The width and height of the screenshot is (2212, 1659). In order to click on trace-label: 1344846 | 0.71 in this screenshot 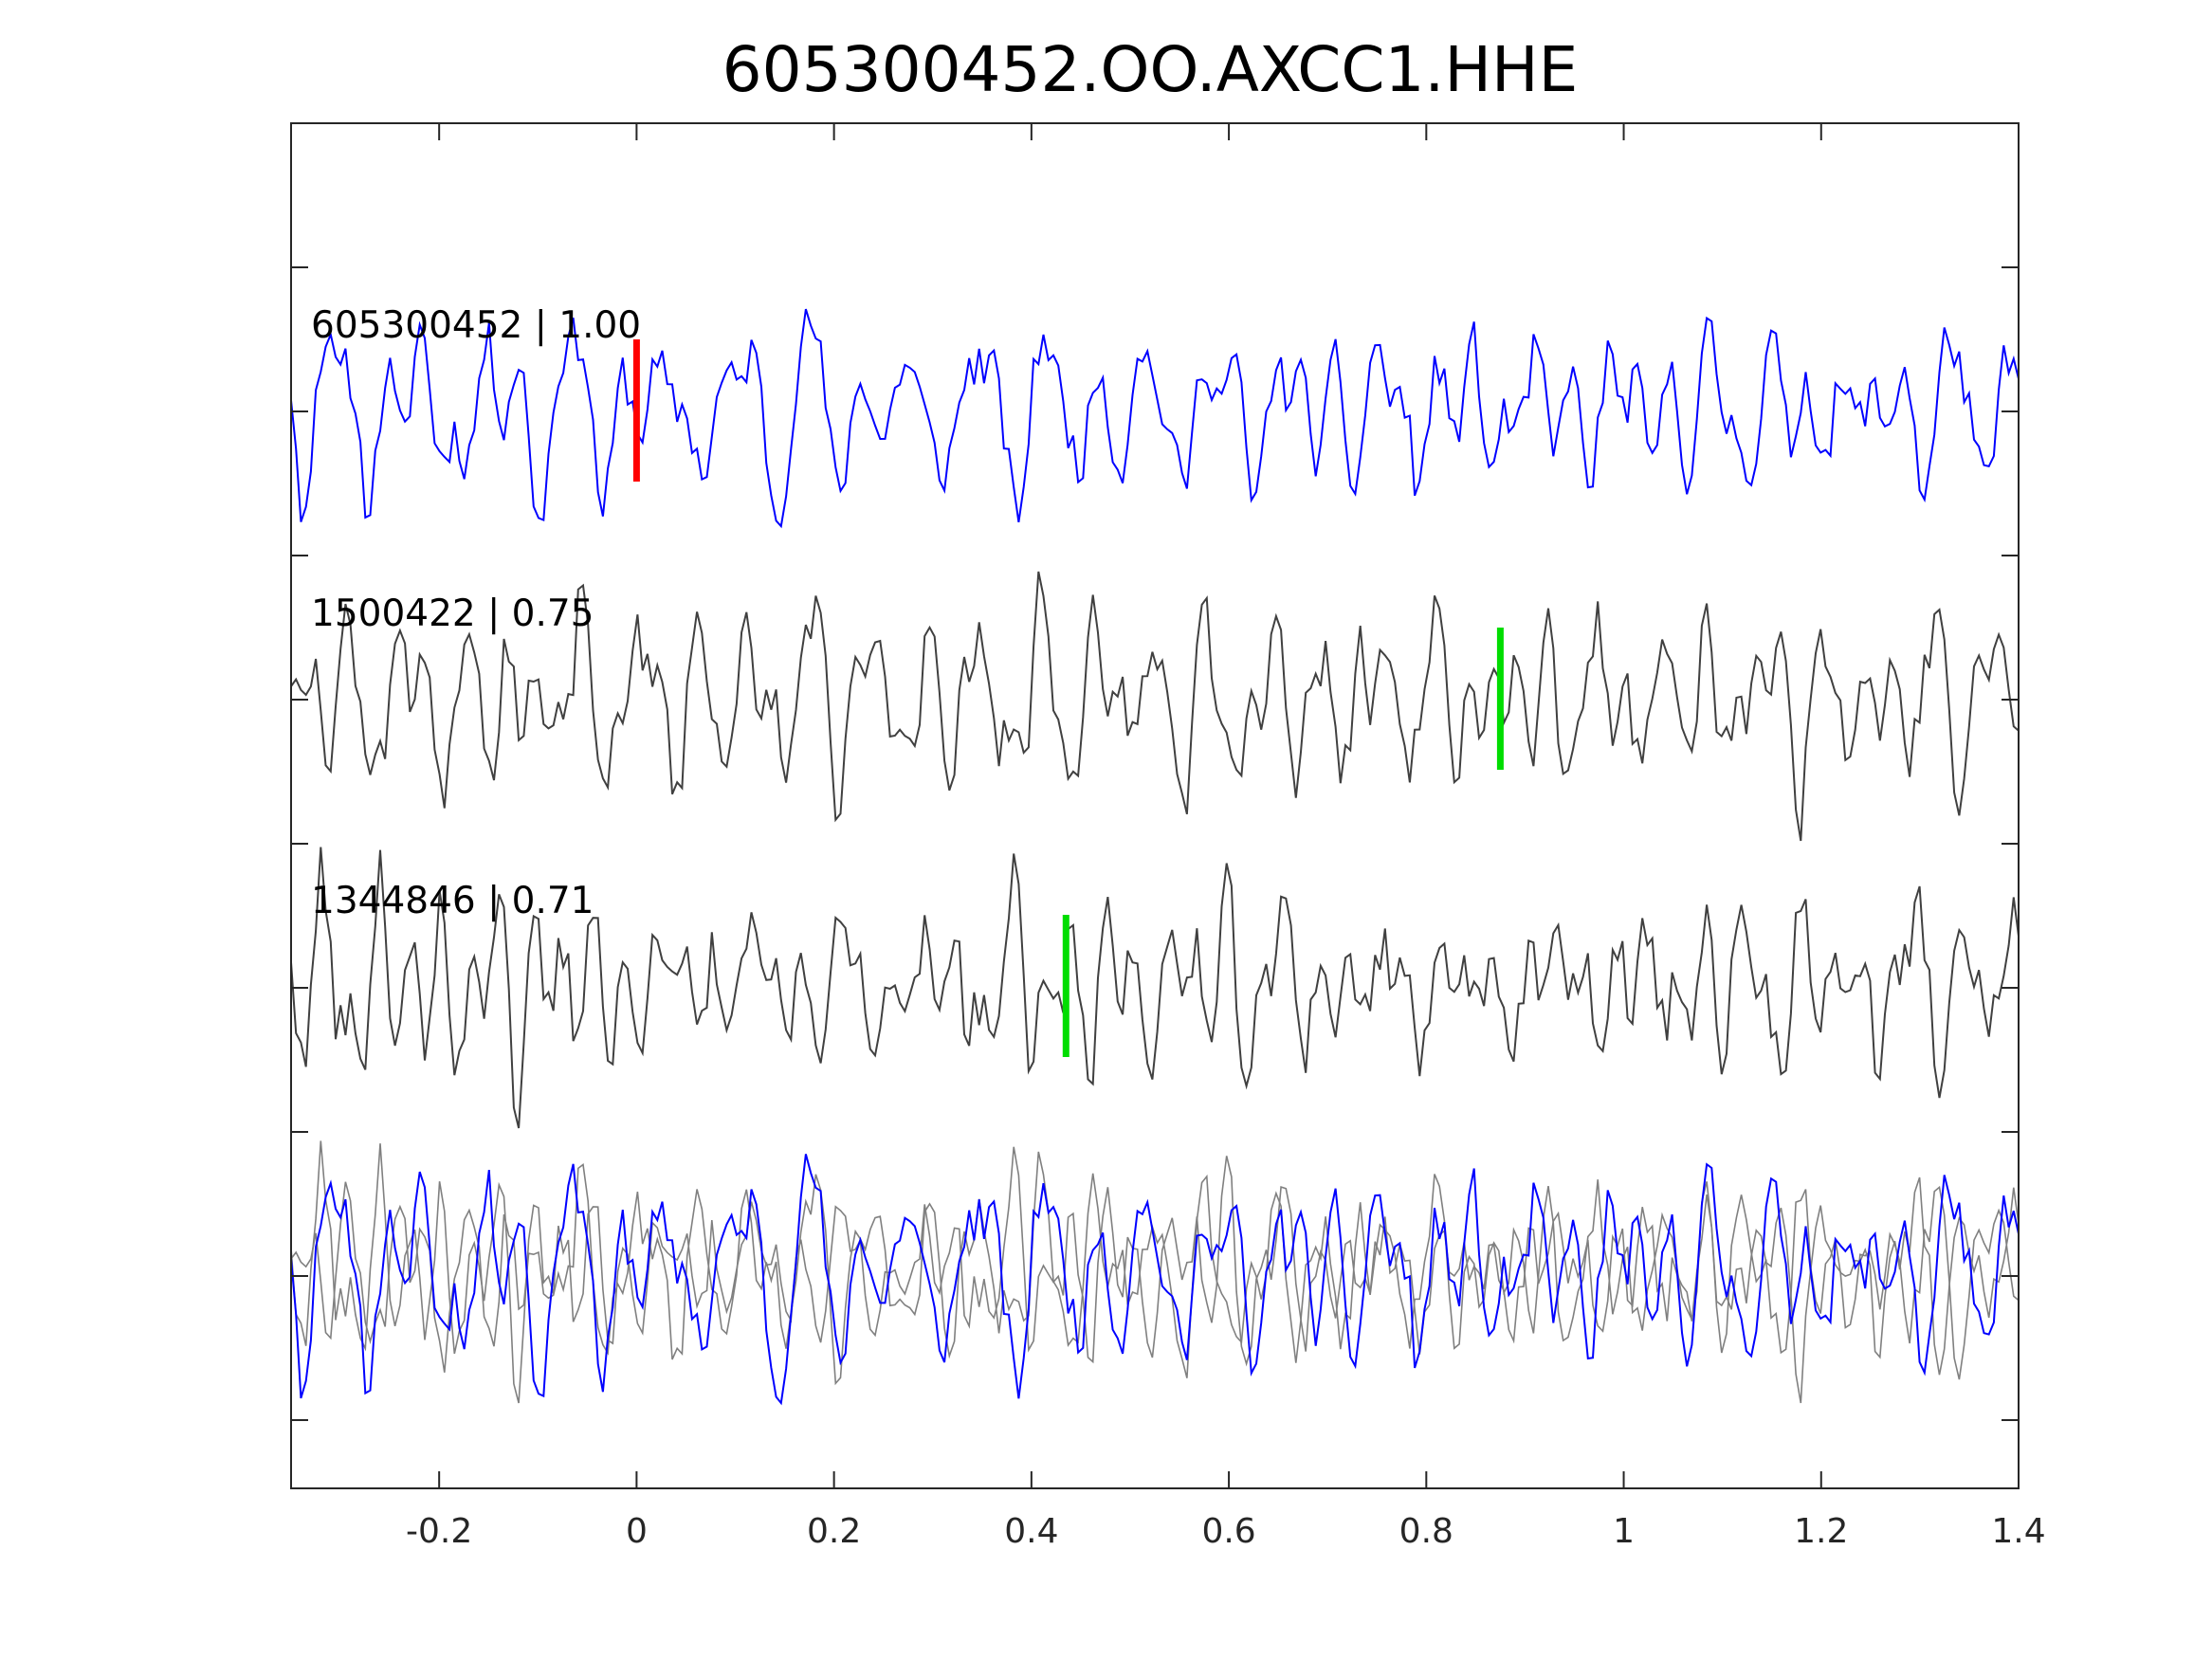, I will do `click(452, 901)`.